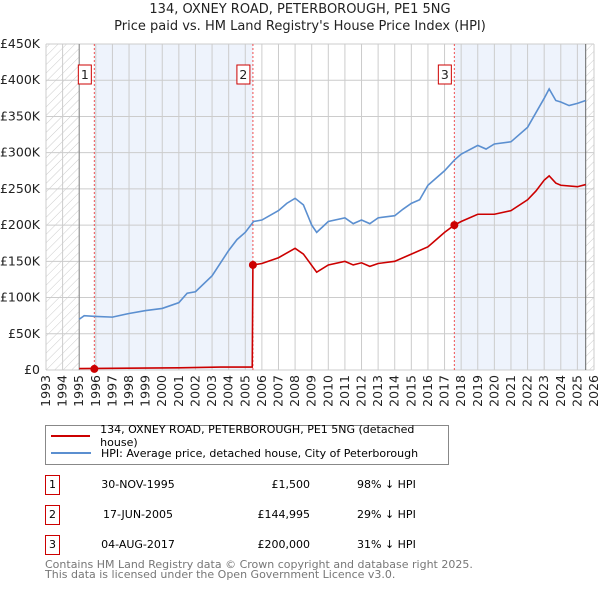 The height and width of the screenshot is (590, 600). Describe the element at coordinates (300, 9) in the screenshot. I see `chart-title: 134, OXNEY ROAD, PETERBOROUGH, PE1 5NG` at that location.